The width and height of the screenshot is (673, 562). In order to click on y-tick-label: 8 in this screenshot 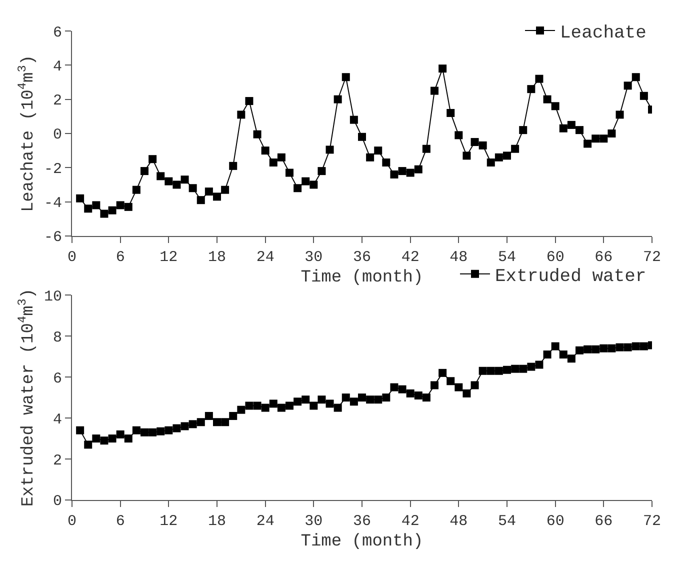, I will do `click(57, 337)`.